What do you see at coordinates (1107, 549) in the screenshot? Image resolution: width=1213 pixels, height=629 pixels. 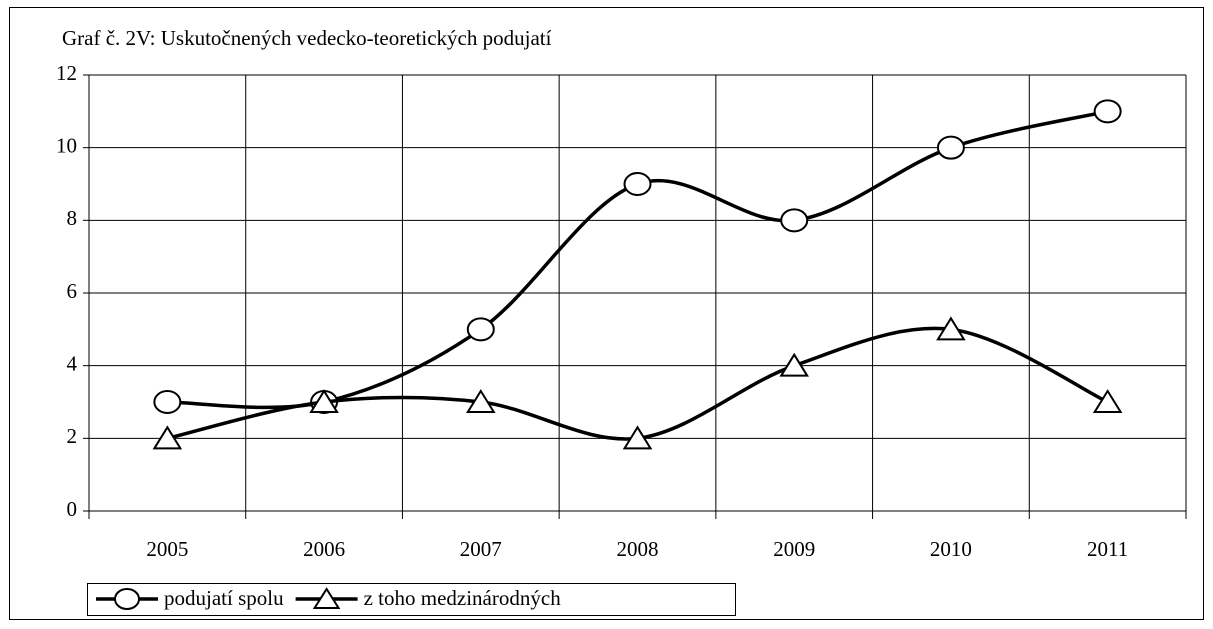 I see `x-tick-label: 2011` at bounding box center [1107, 549].